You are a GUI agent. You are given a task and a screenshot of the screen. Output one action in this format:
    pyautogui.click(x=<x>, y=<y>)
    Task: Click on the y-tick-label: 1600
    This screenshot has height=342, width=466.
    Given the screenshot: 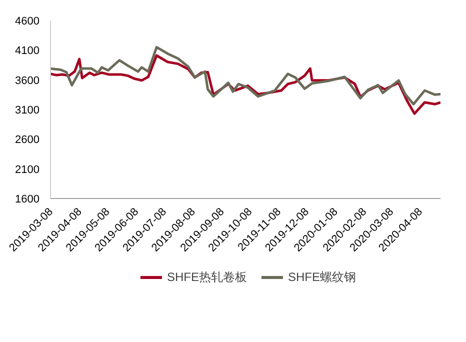 What is the action you would take?
    pyautogui.click(x=27, y=200)
    